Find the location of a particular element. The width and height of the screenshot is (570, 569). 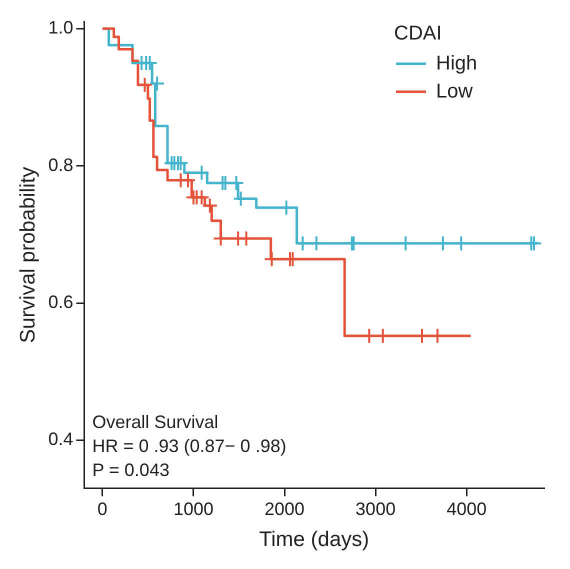

x-tick-label: 3000 is located at coordinates (376, 508).